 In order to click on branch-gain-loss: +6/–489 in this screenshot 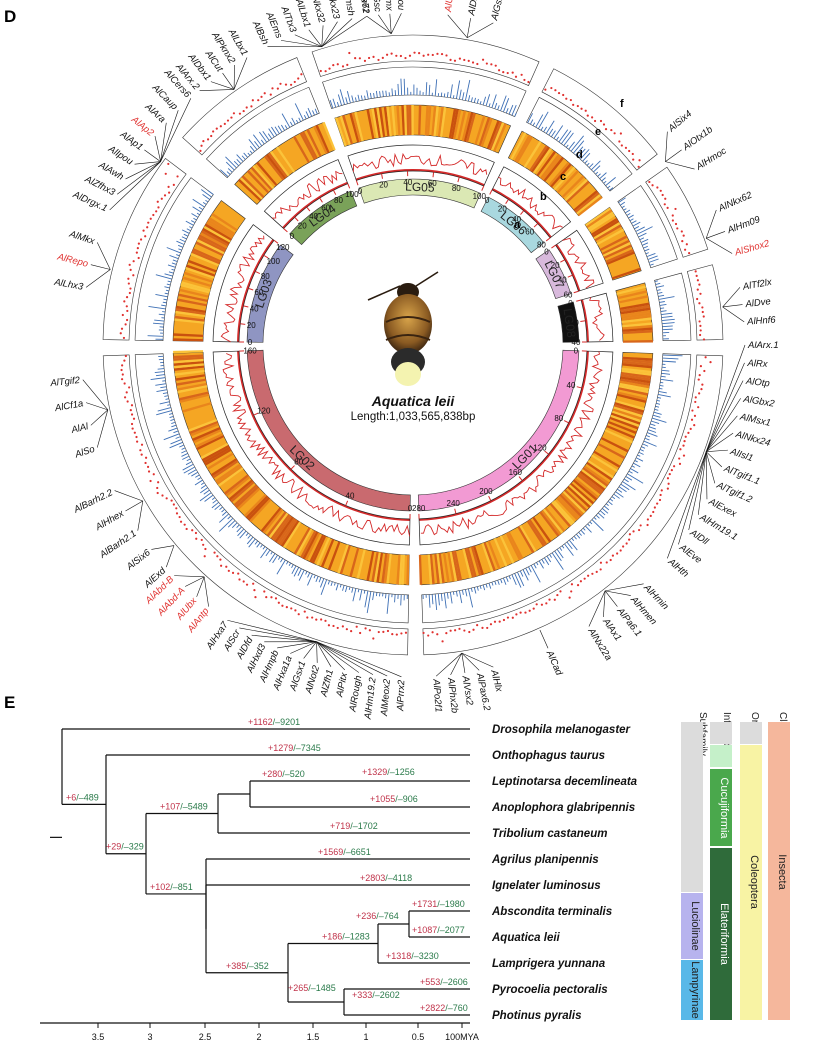, I will do `click(82, 797)`.